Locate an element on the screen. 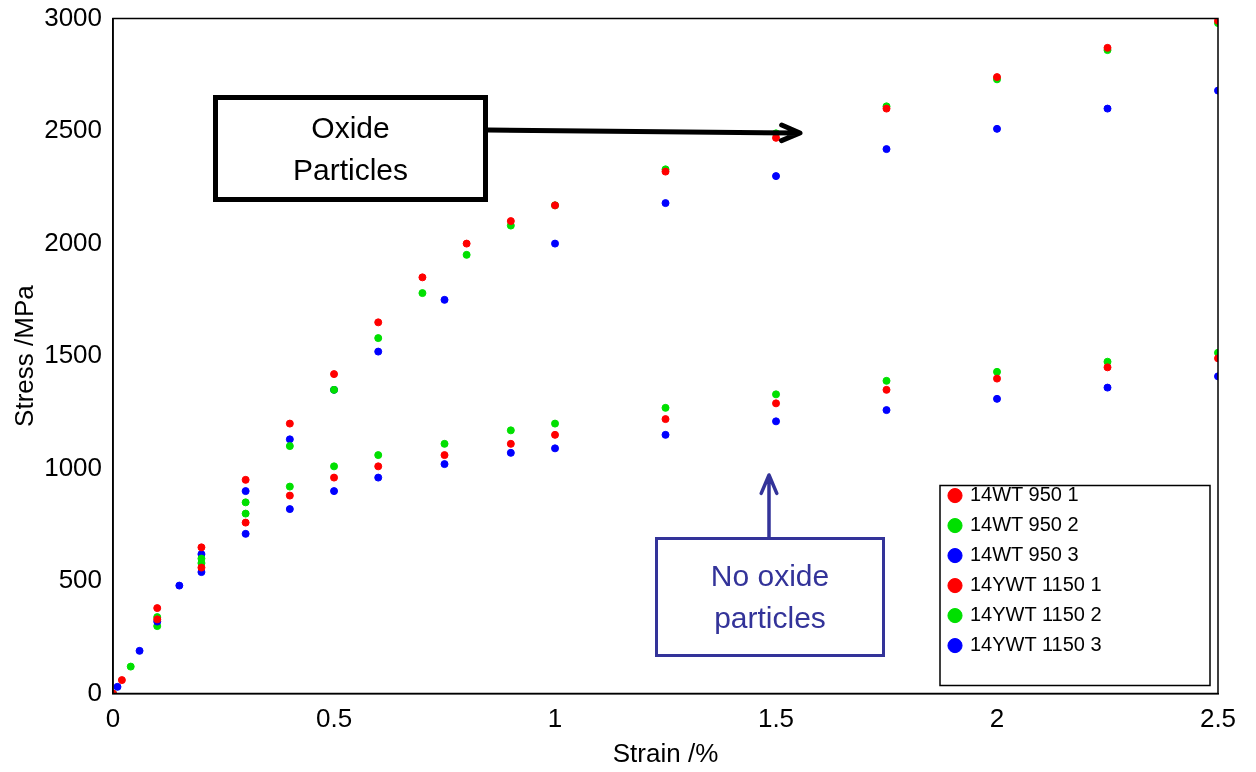 This screenshot has height=772, width=1256. x-tick-label: 2 is located at coordinates (997, 718).